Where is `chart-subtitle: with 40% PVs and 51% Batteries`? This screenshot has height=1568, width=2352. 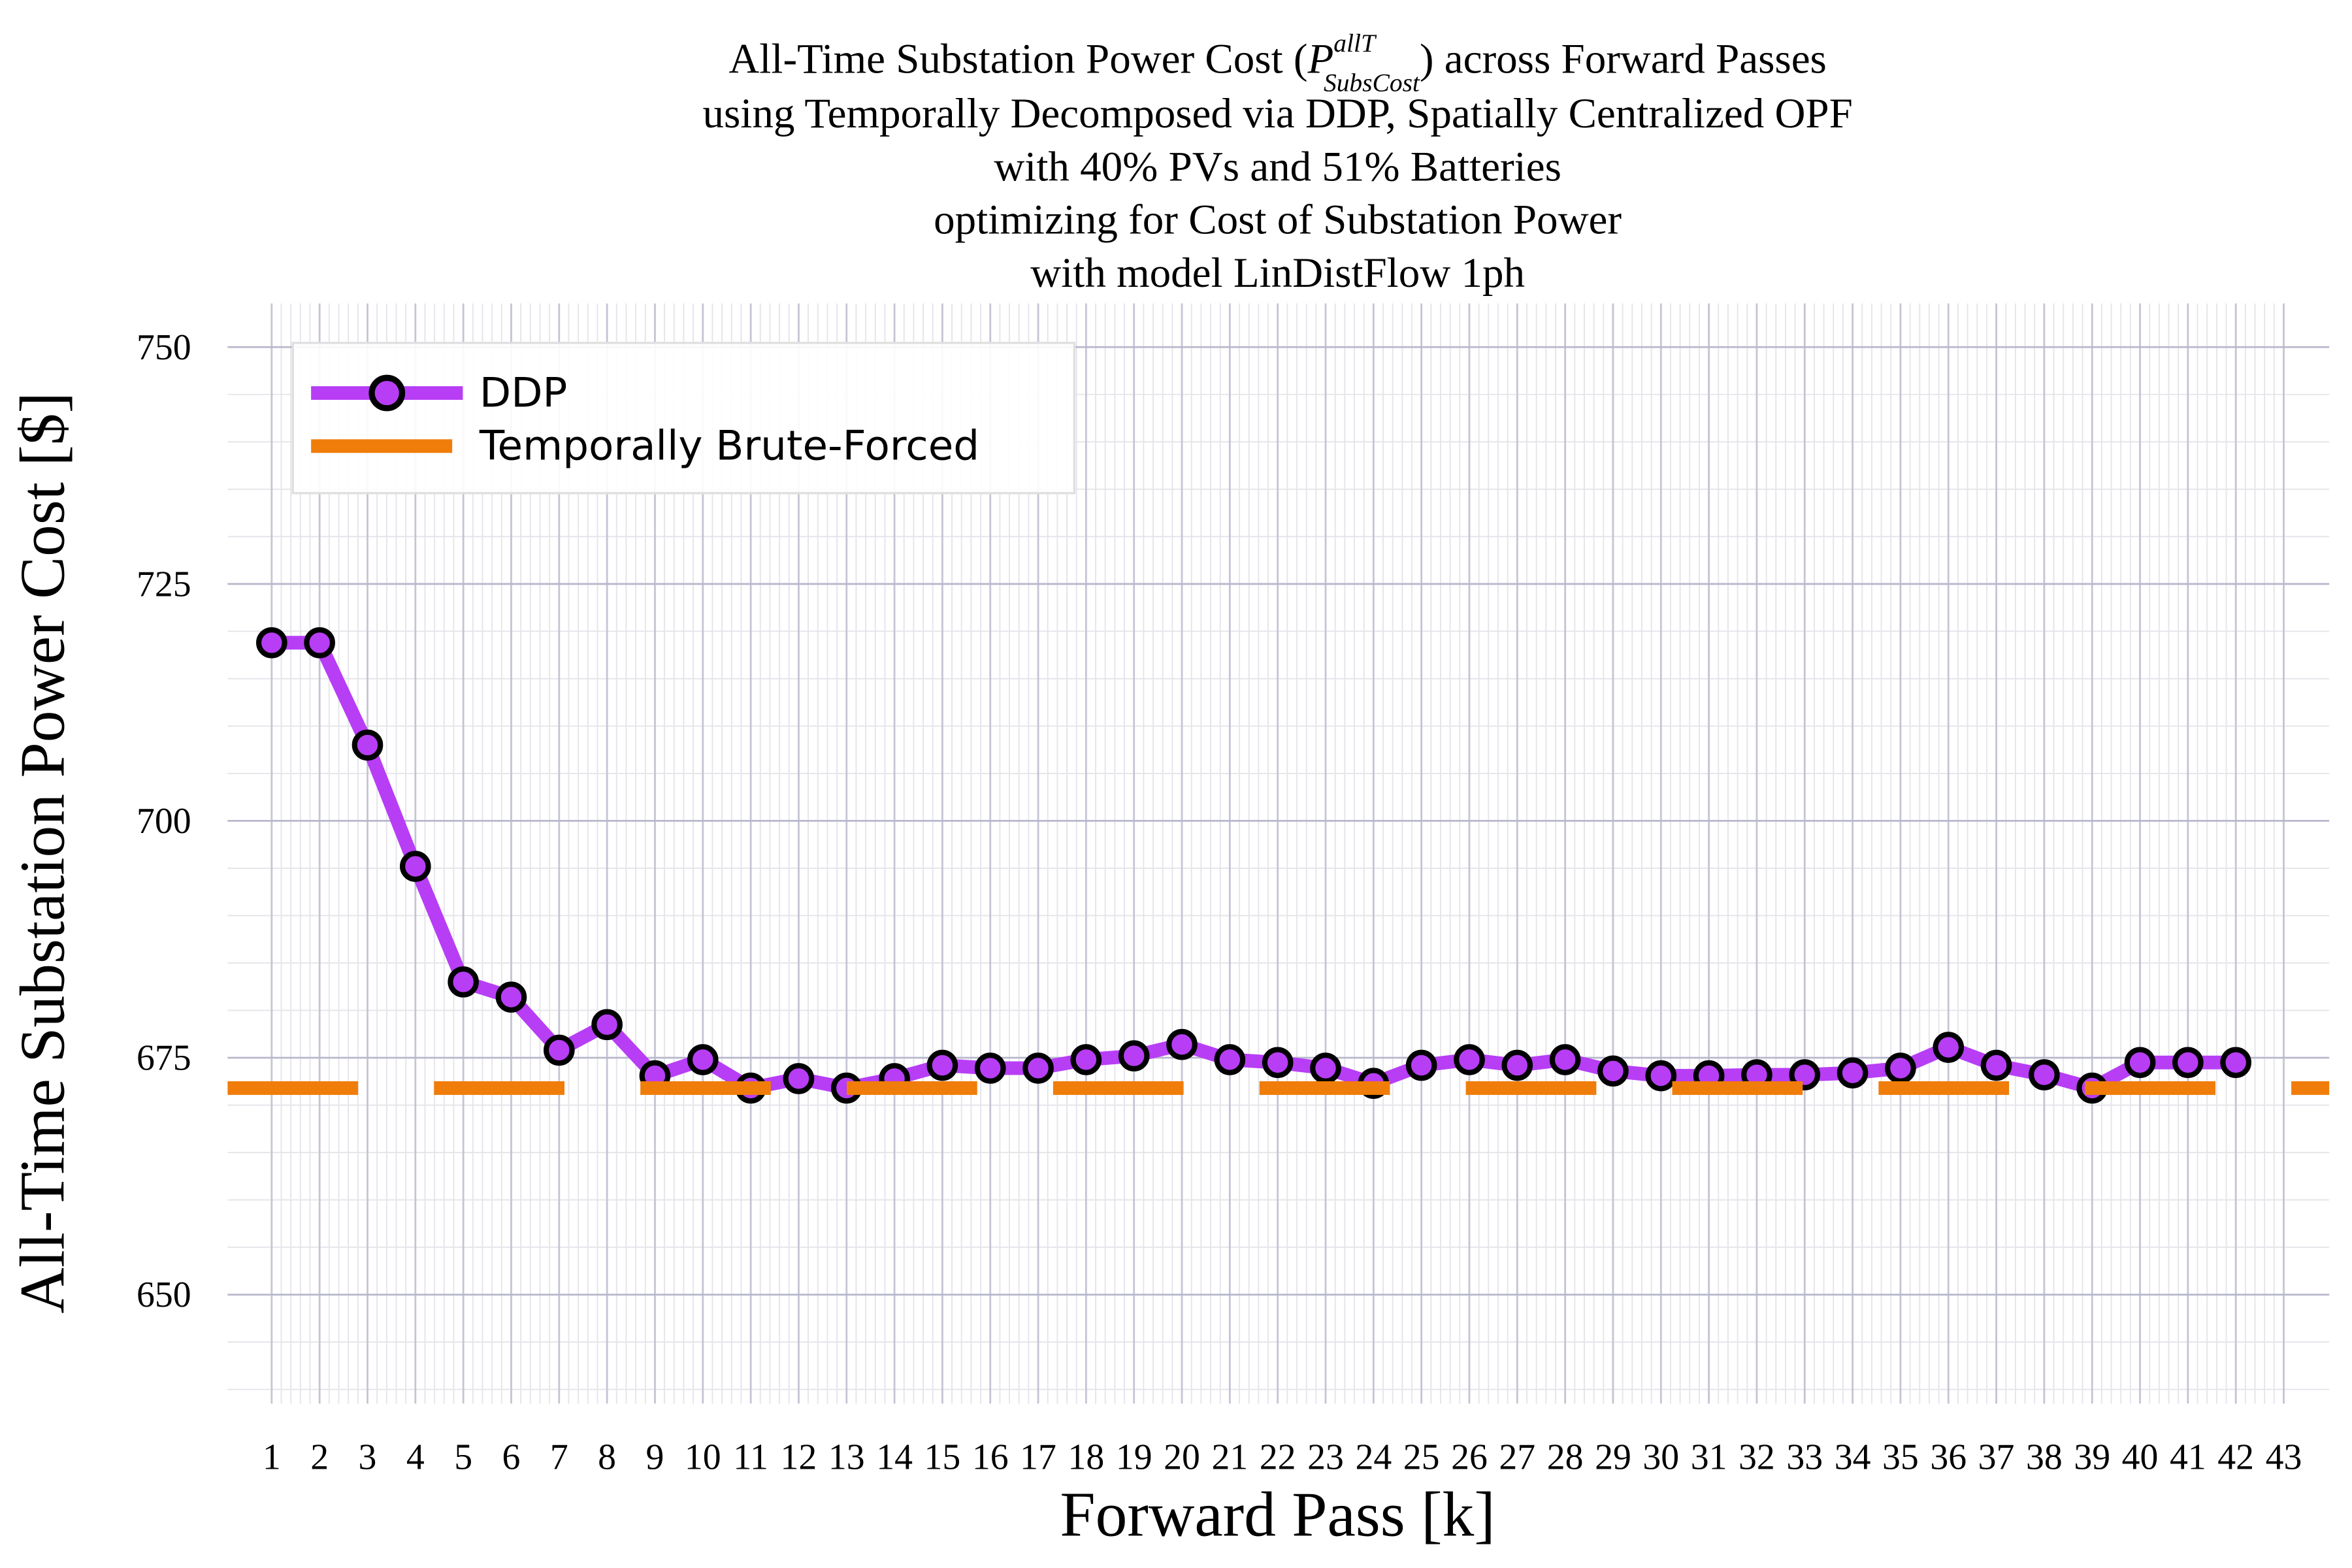
chart-subtitle: with 40% PVs and 51% Batteries is located at coordinates (1277, 166).